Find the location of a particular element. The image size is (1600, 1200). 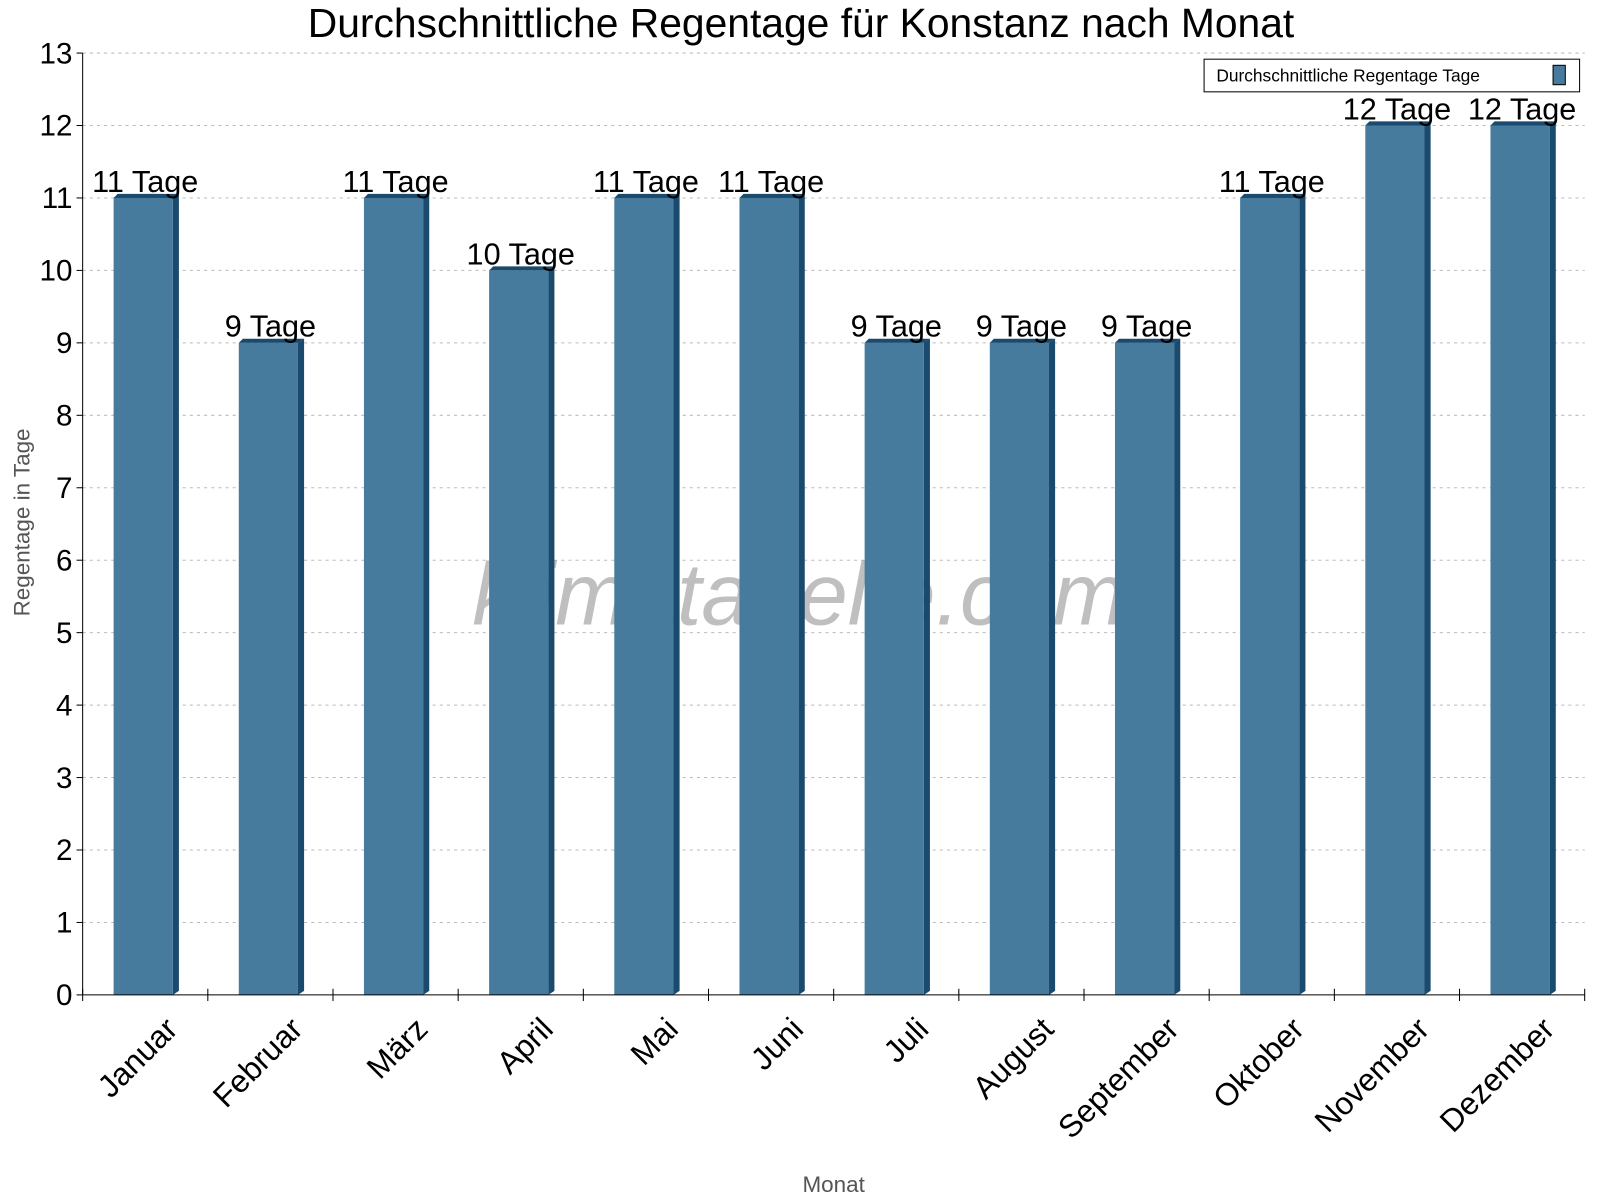

y-tick-label: 8 is located at coordinates (64, 416).